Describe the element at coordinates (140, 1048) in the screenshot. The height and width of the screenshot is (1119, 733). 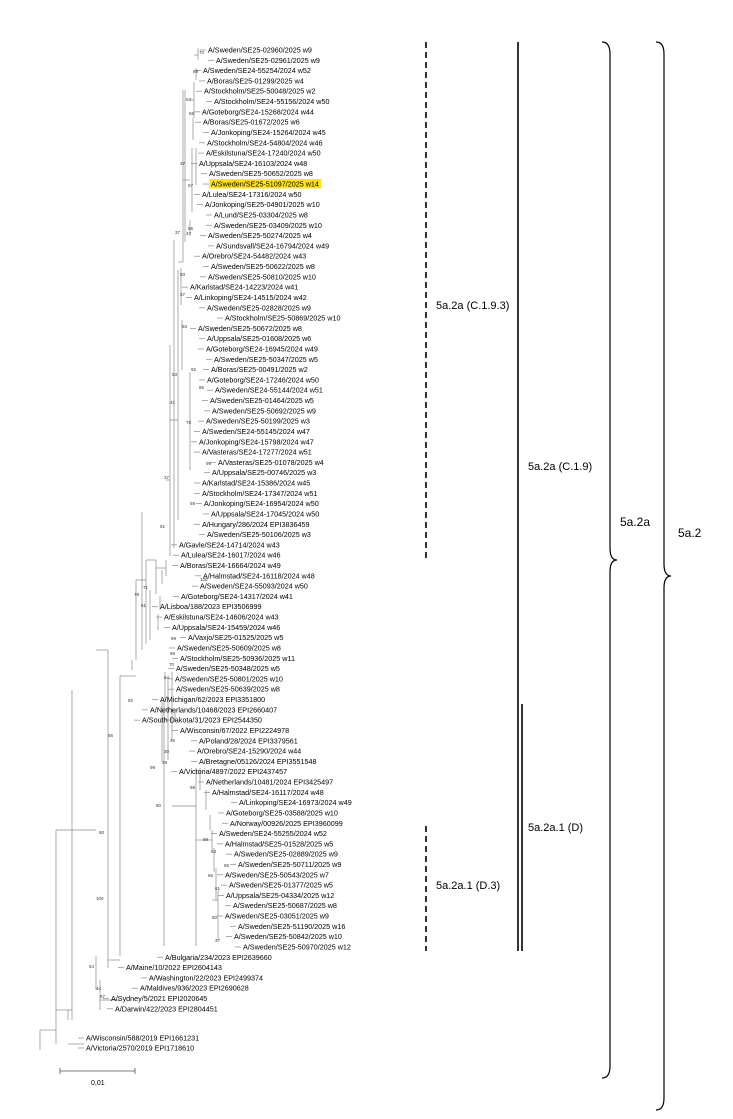
I see `leaf-label: A/Victoria/2570/2019 EPI1718610` at that location.